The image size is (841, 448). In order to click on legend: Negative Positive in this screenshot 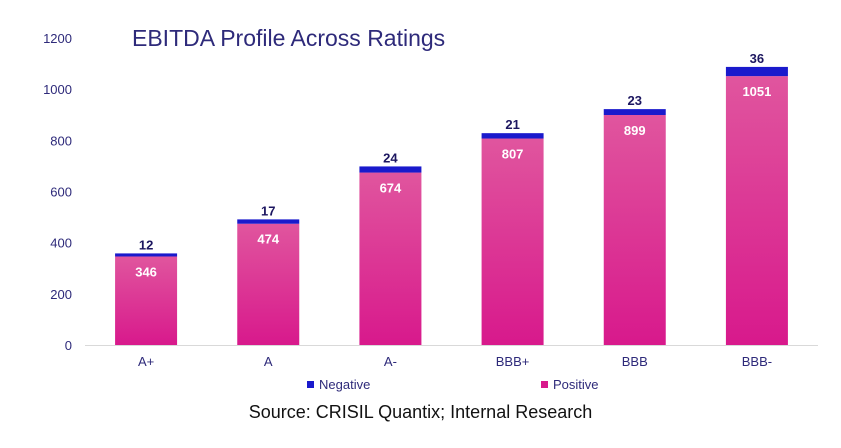, I will do `click(453, 384)`.